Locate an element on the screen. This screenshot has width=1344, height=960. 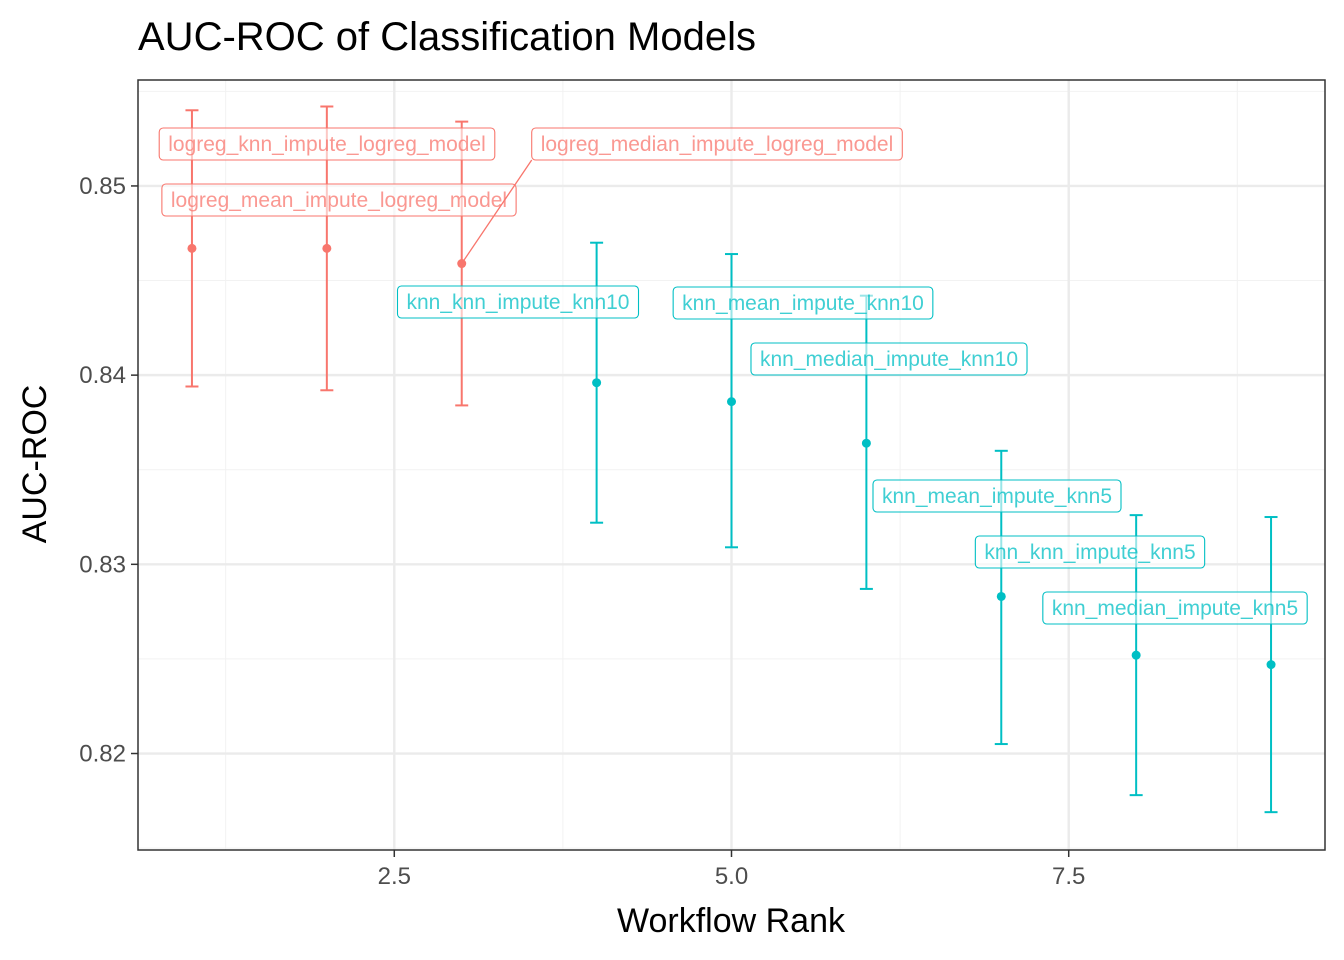
y-axis-title: AUC-ROC is located at coordinates (35, 464).